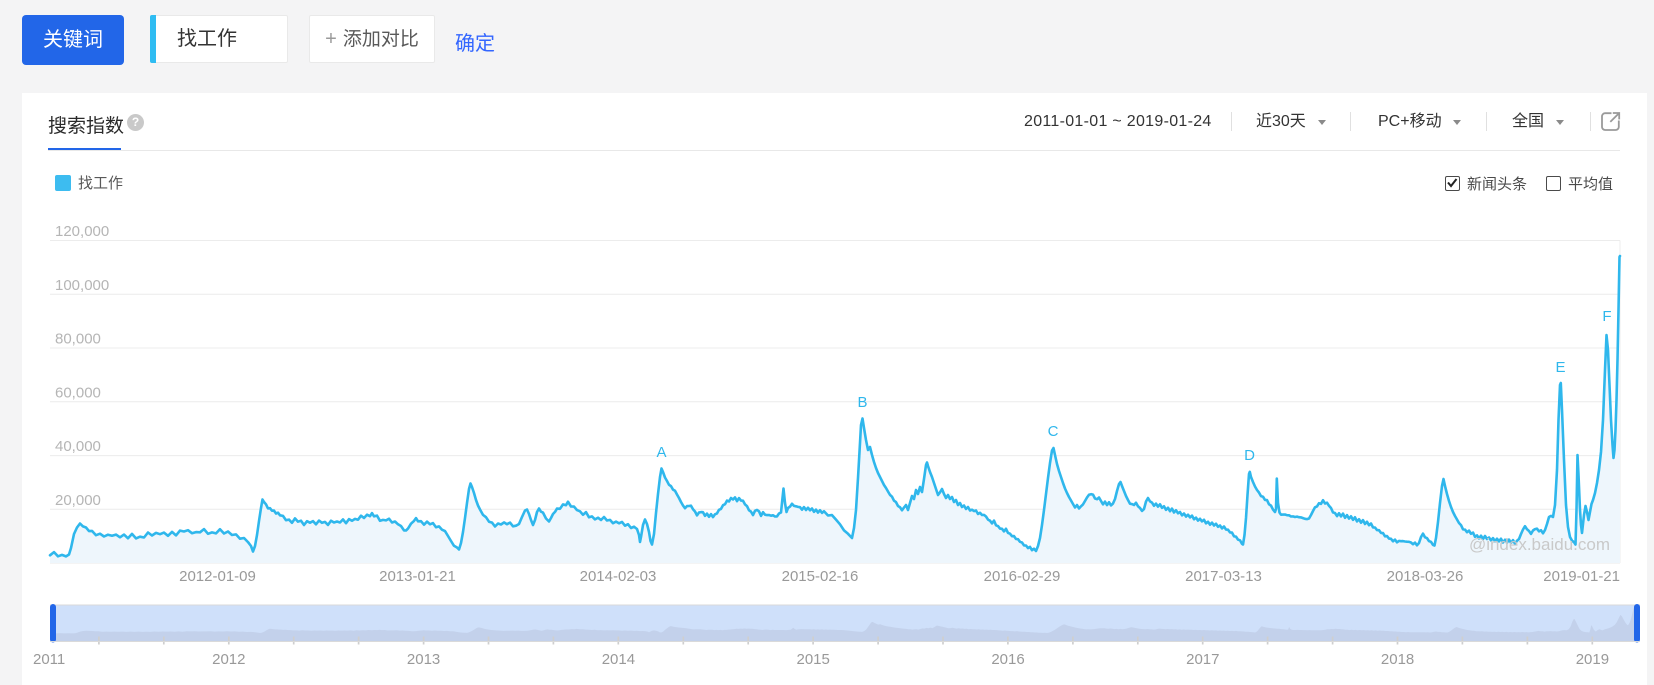  I want to click on svg-text: 120,000, so click(82, 231).